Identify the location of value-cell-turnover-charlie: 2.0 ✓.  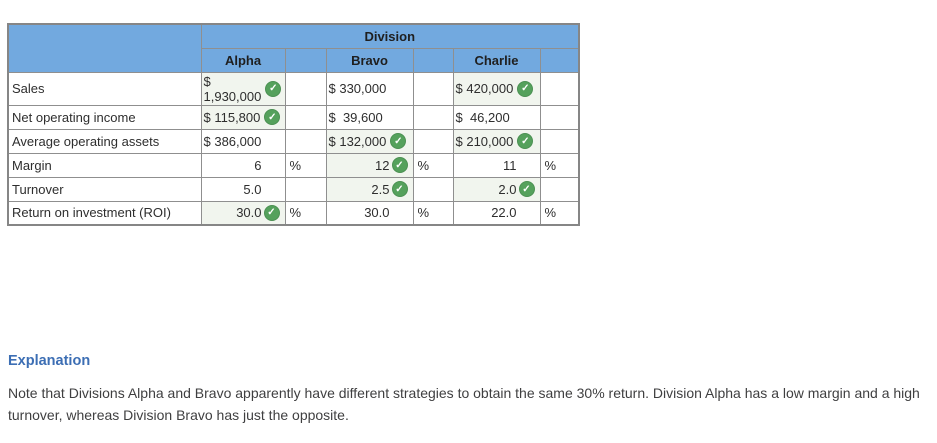
(496, 189).